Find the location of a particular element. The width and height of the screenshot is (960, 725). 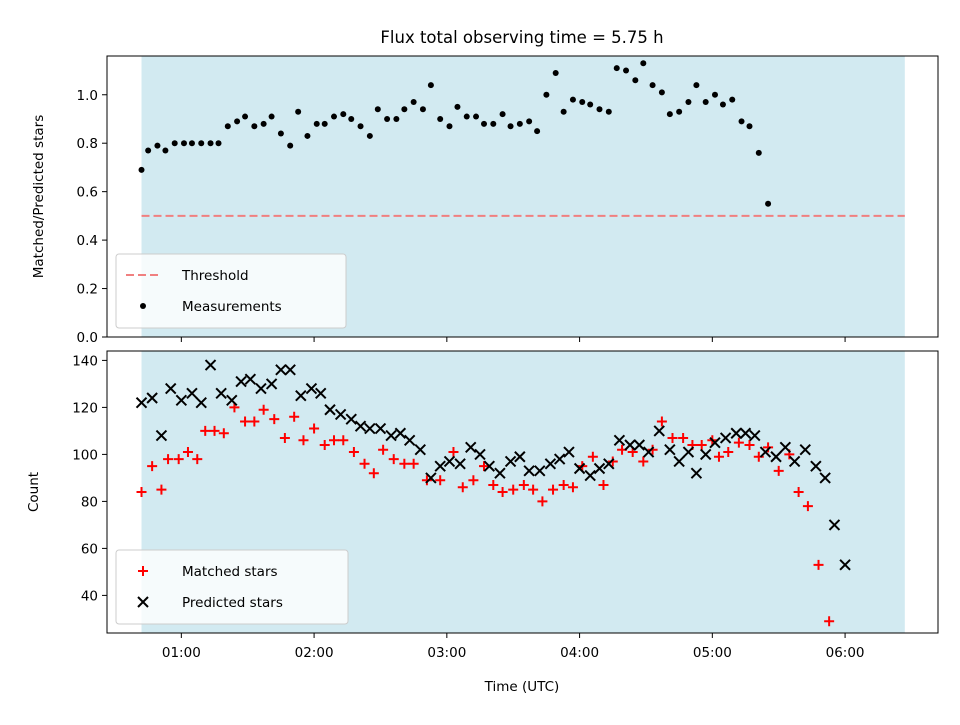

legend-label: Matched stars is located at coordinates (230, 572).